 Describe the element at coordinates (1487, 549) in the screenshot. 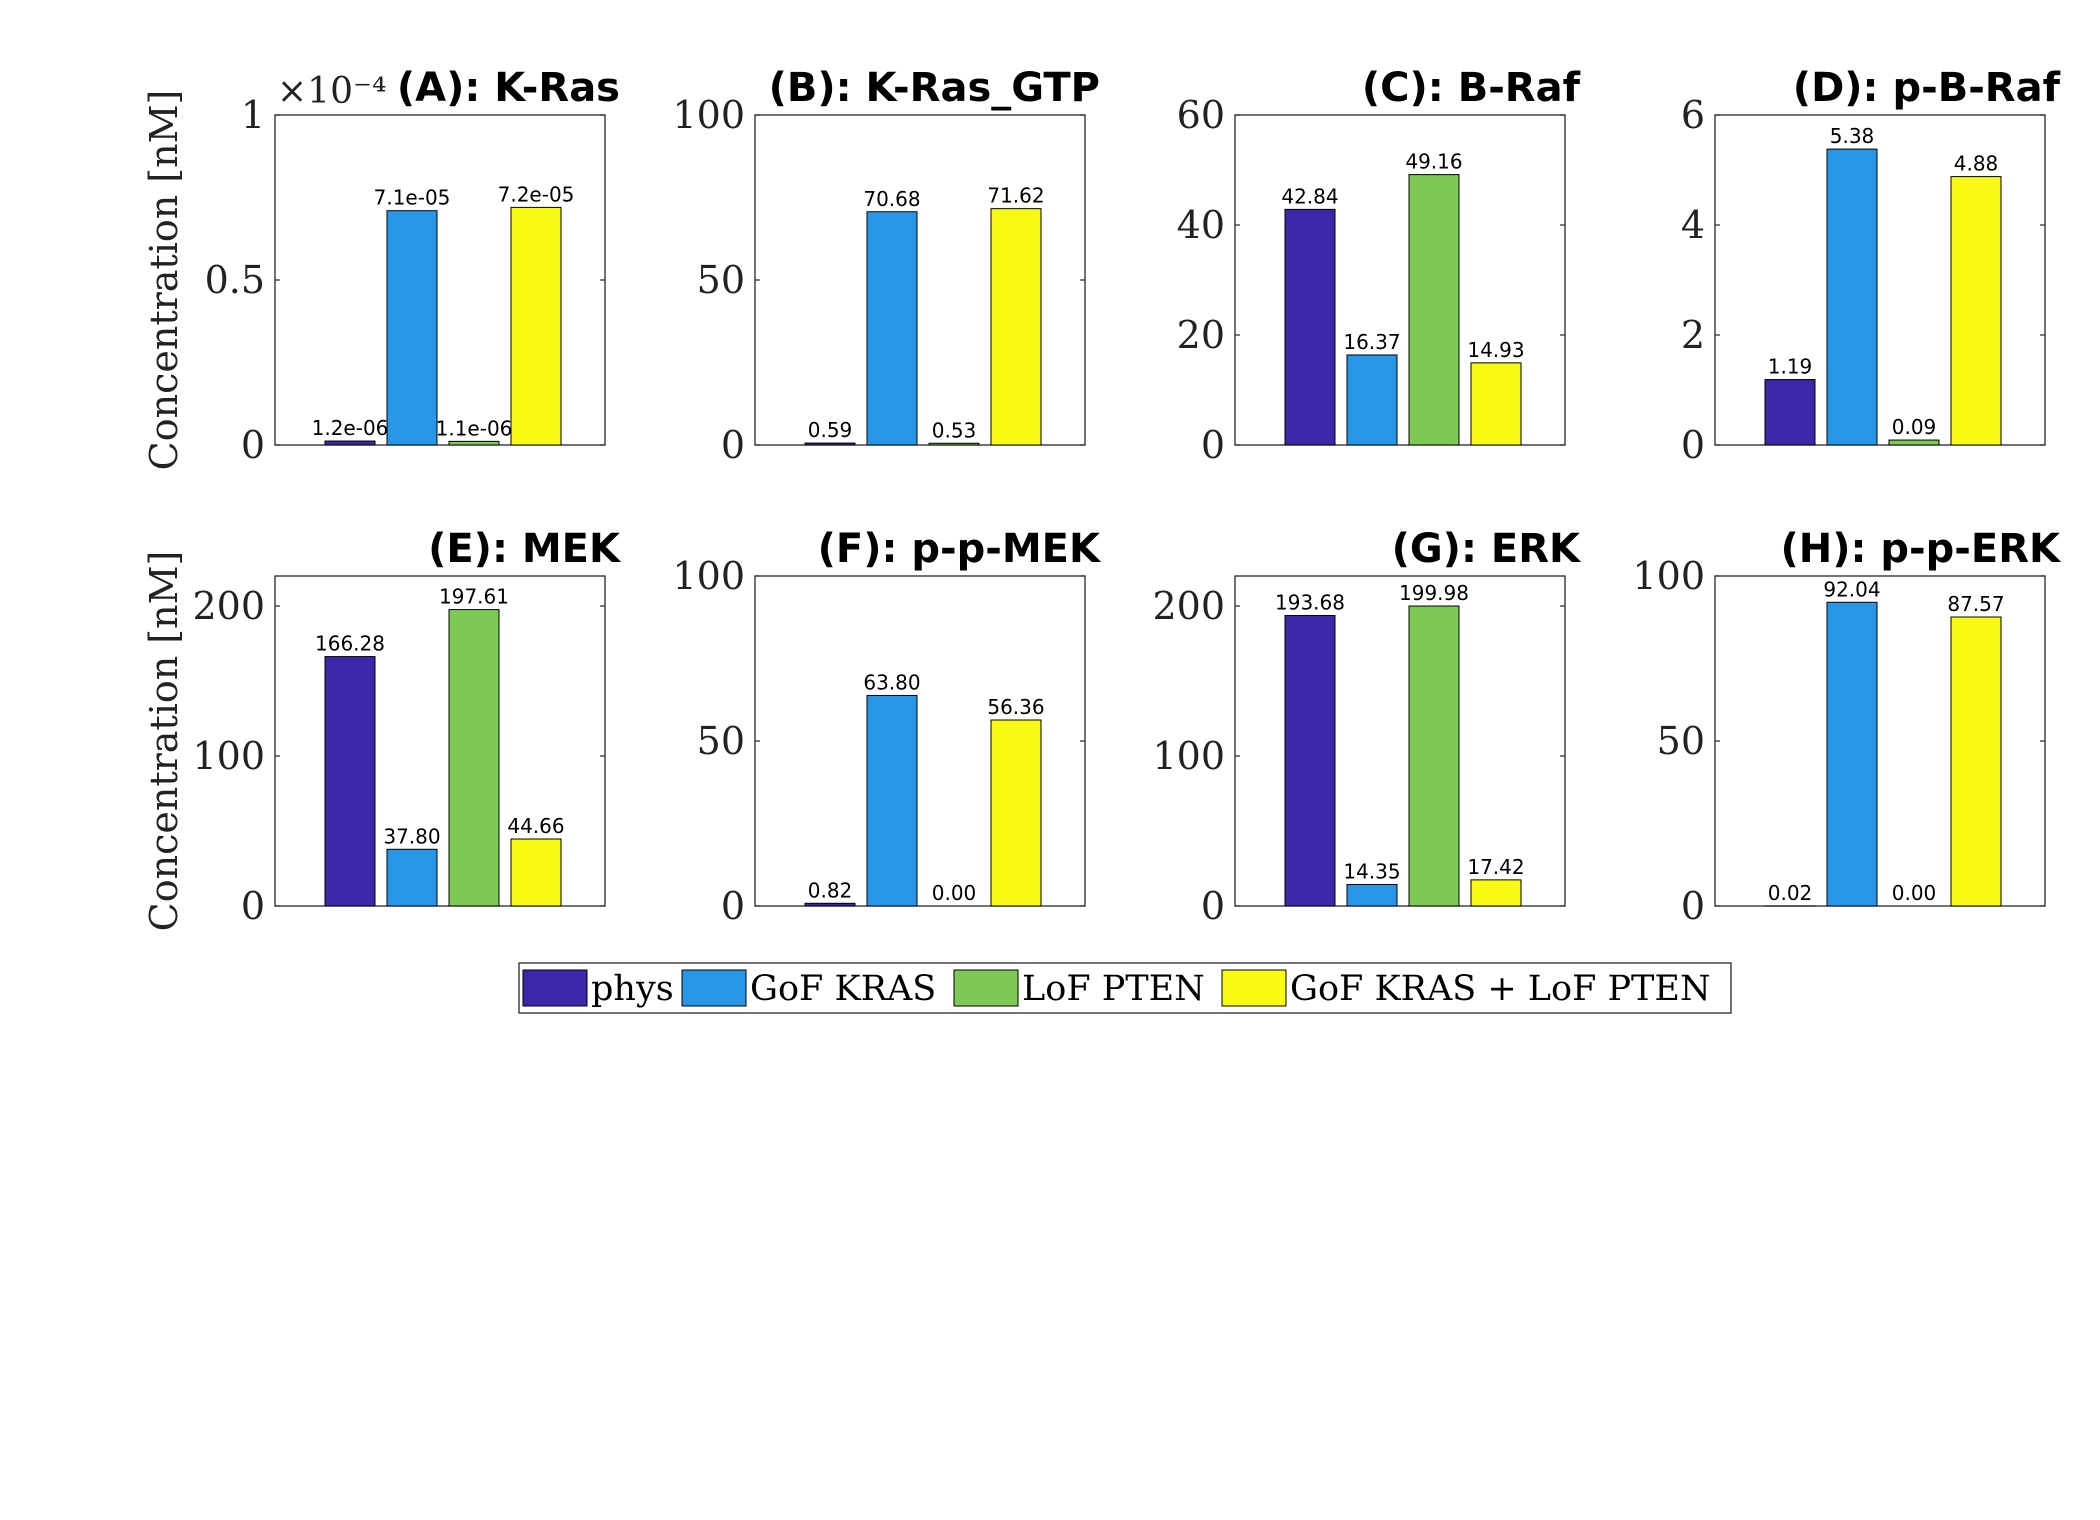

I see `panel-title: (G): ERK` at that location.